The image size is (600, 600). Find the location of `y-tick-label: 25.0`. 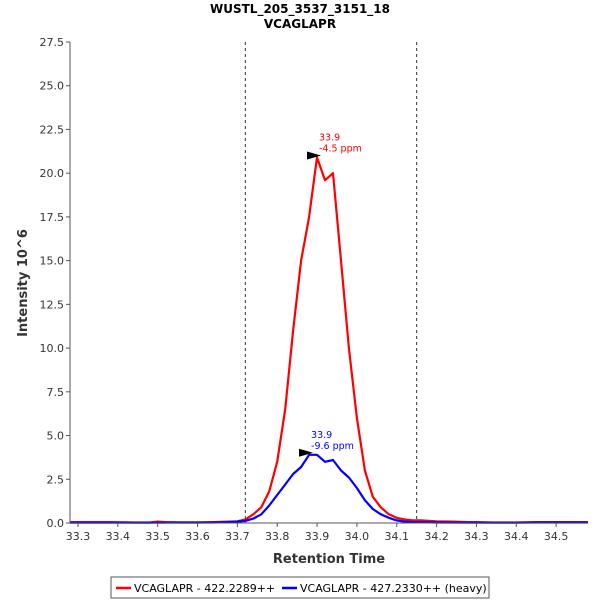

y-tick-label: 25.0 is located at coordinates (52, 86).